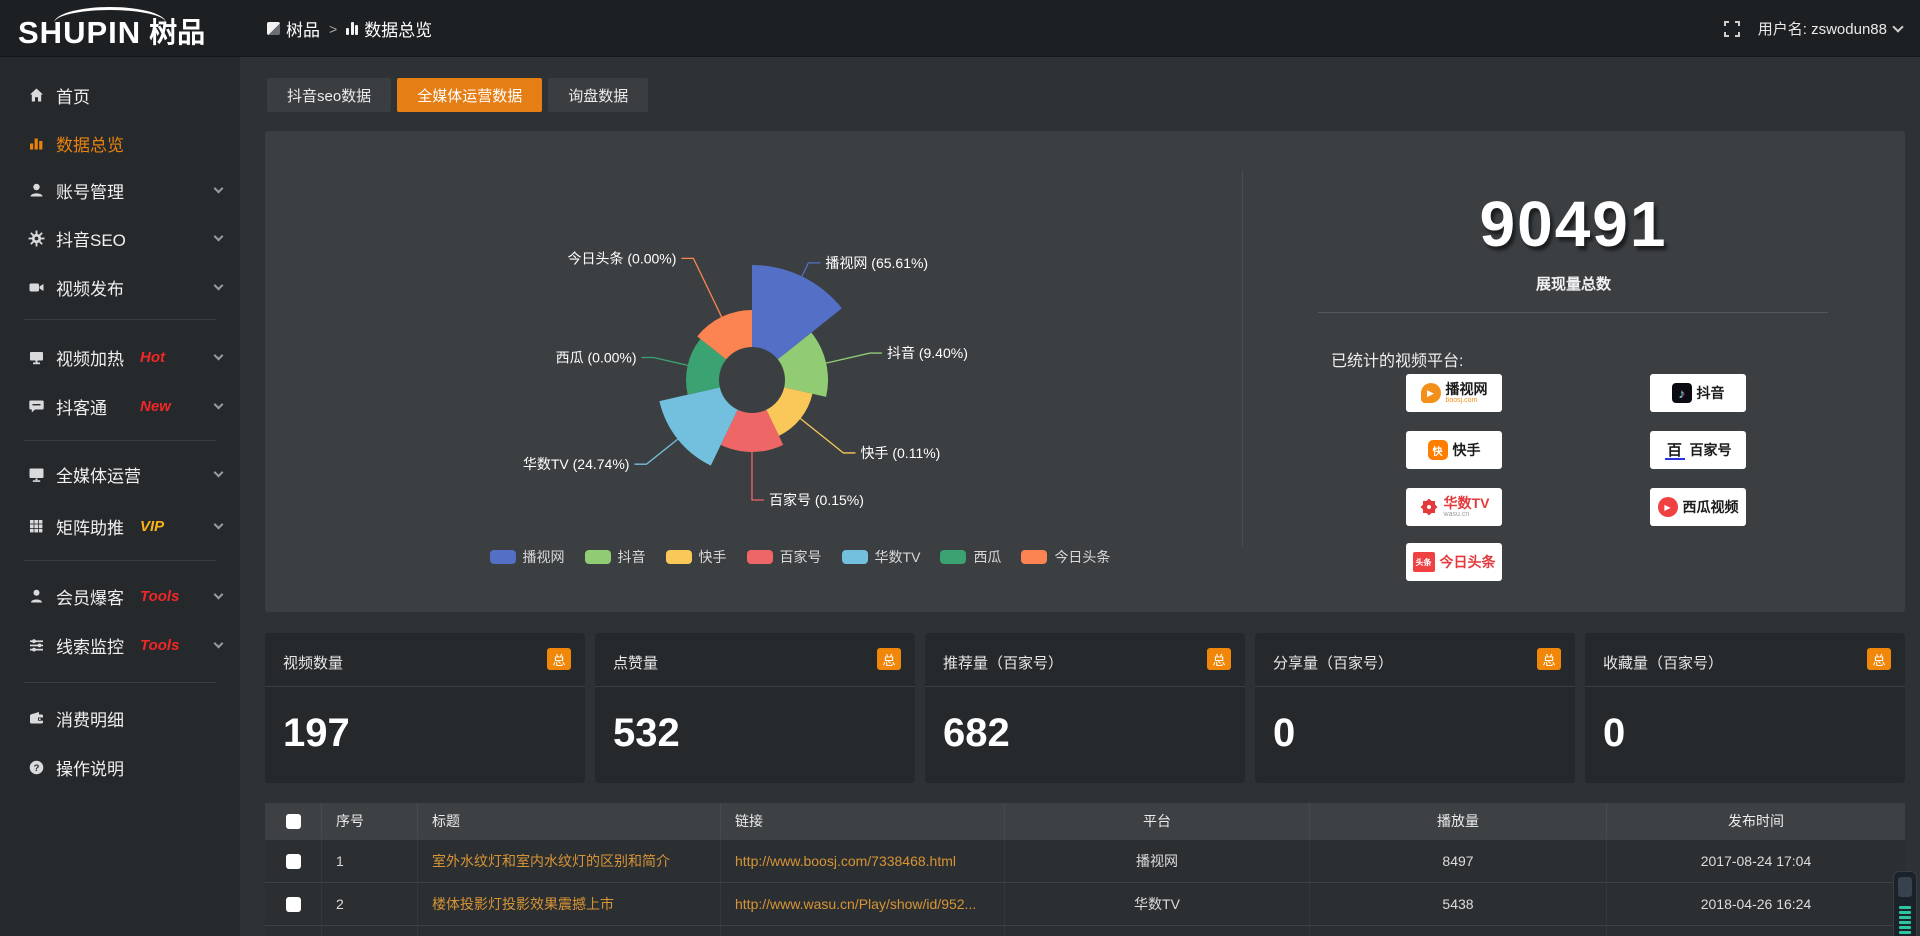  Describe the element at coordinates (155, 406) in the screenshot. I see `sidebar-item-badge: New` at that location.